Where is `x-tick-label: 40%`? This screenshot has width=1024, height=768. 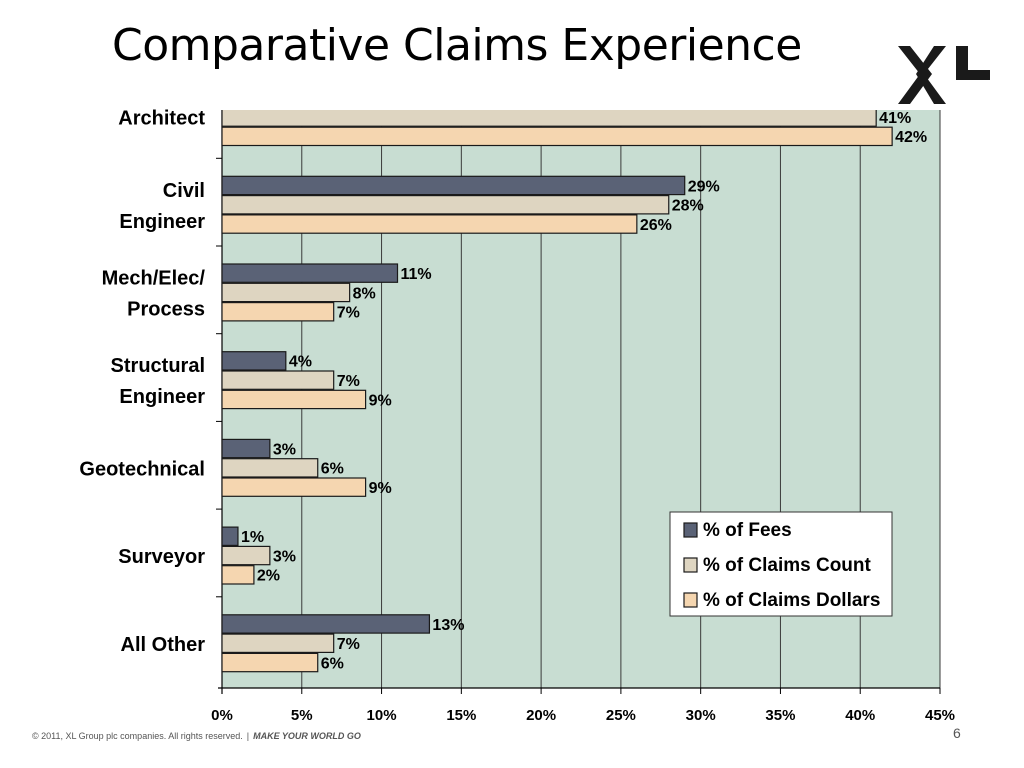 x-tick-label: 40% is located at coordinates (860, 715).